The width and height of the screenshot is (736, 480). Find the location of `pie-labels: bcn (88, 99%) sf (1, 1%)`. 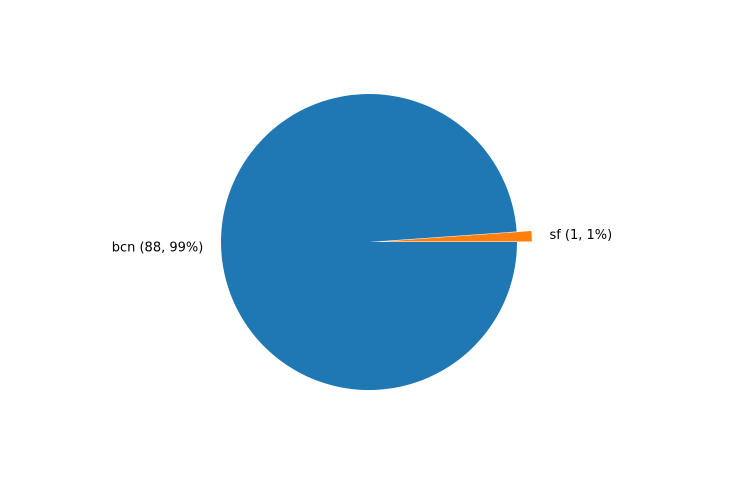

pie-labels: bcn (88, 99%) sf (1, 1%) is located at coordinates (362, 241).